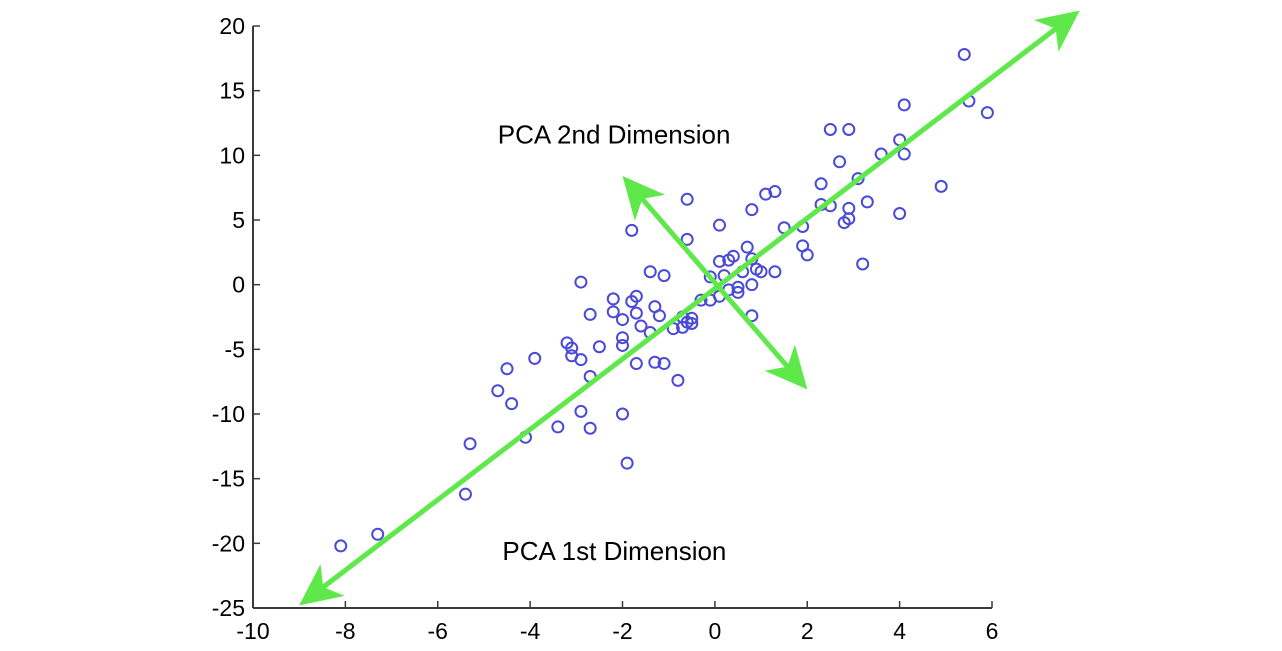  I want to click on pca-2nd-dimension-axis-shaft, so click(715, 282).